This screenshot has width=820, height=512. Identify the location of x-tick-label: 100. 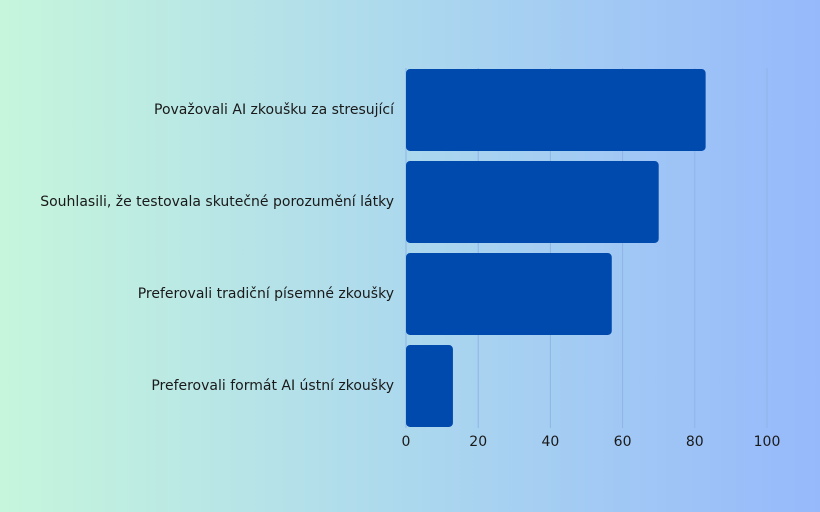
(767, 442).